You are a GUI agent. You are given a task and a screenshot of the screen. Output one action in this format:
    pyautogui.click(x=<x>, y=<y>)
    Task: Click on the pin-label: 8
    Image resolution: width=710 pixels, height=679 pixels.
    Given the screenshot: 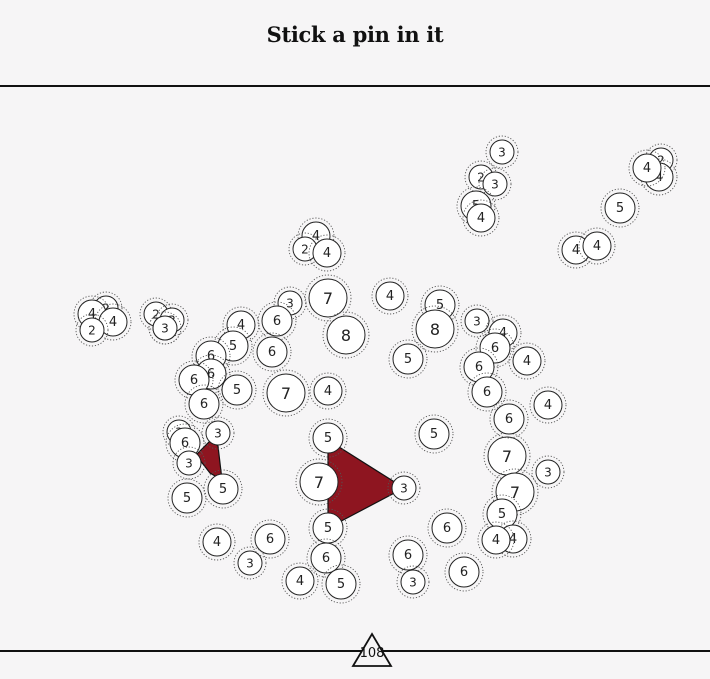 What is the action you would take?
    pyautogui.click(x=435, y=329)
    